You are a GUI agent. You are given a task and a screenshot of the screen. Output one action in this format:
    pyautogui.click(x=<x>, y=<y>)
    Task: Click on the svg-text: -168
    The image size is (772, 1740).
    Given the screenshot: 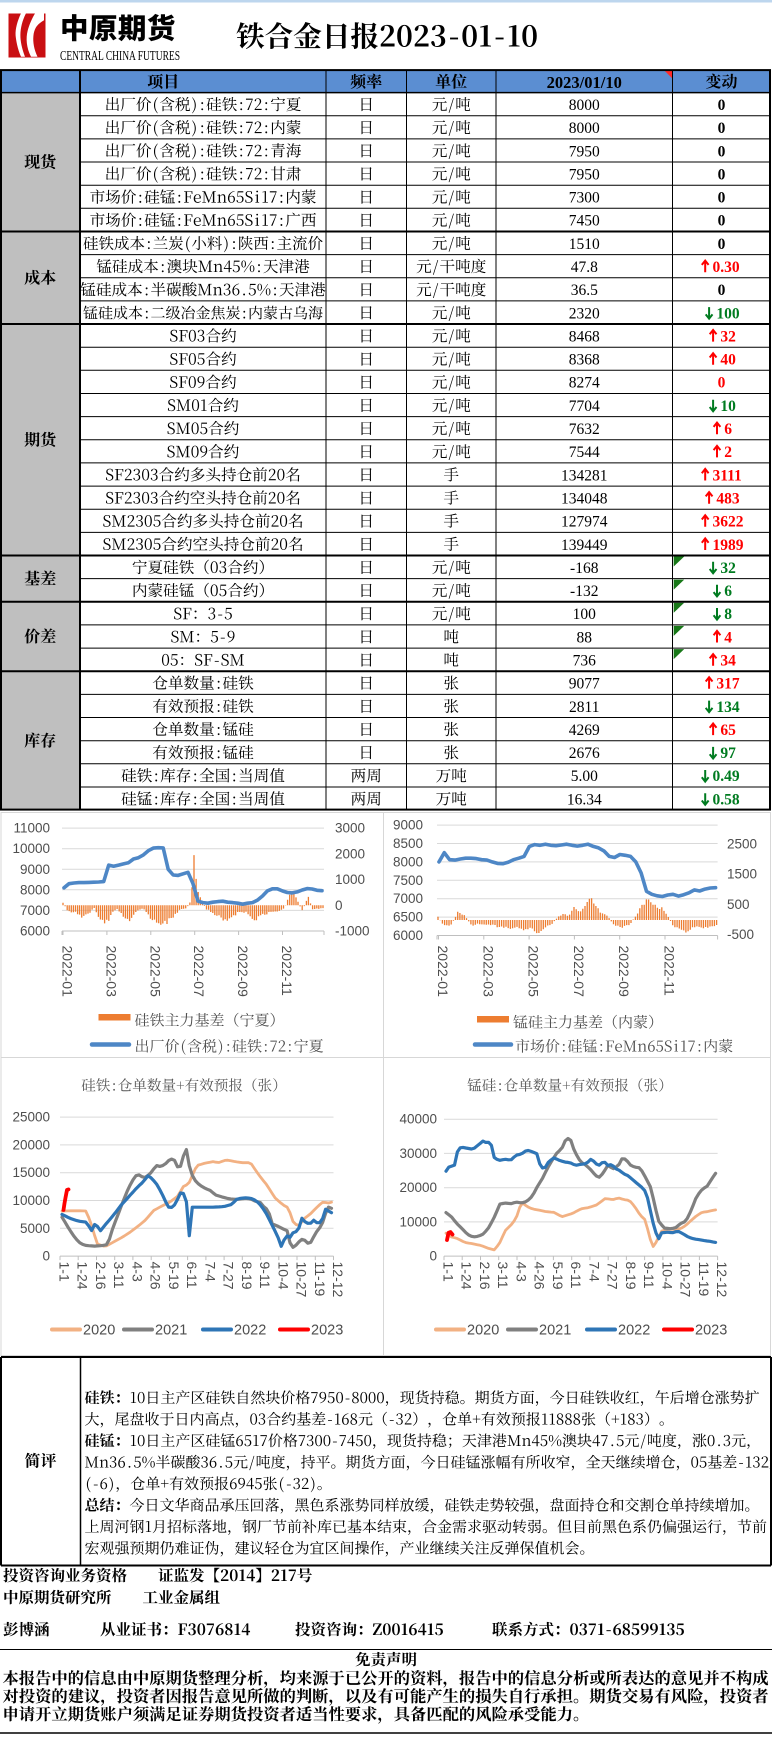 What is the action you would take?
    pyautogui.click(x=584, y=568)
    